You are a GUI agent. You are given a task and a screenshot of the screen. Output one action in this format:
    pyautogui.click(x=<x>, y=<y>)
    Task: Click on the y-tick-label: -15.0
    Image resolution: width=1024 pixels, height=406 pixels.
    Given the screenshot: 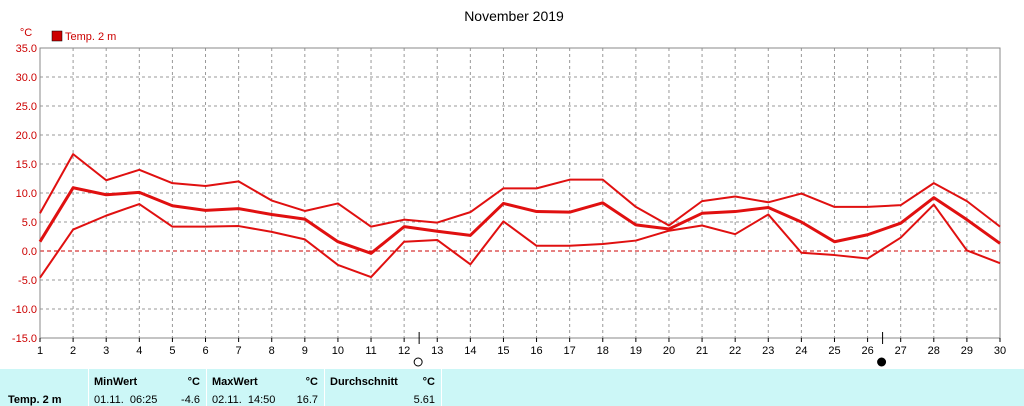 What is the action you would take?
    pyautogui.click(x=24, y=339)
    